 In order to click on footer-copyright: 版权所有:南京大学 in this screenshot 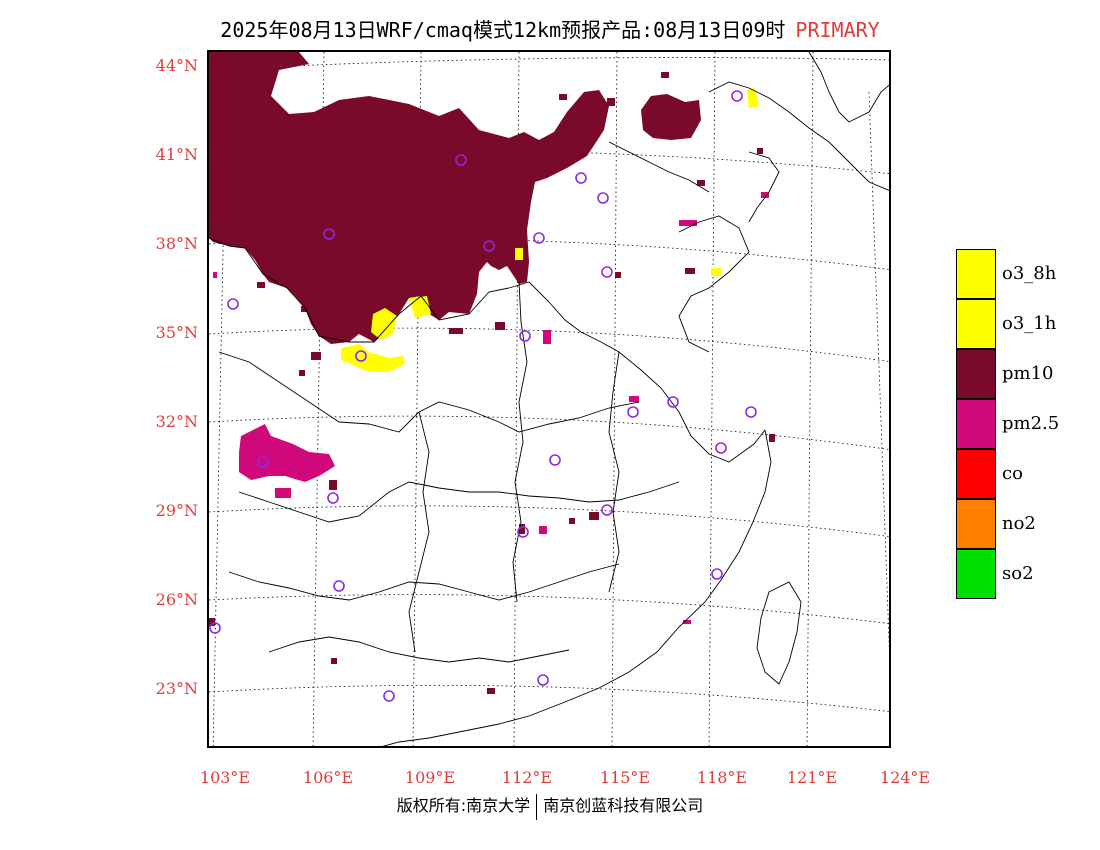, I will do `click(463, 805)`.